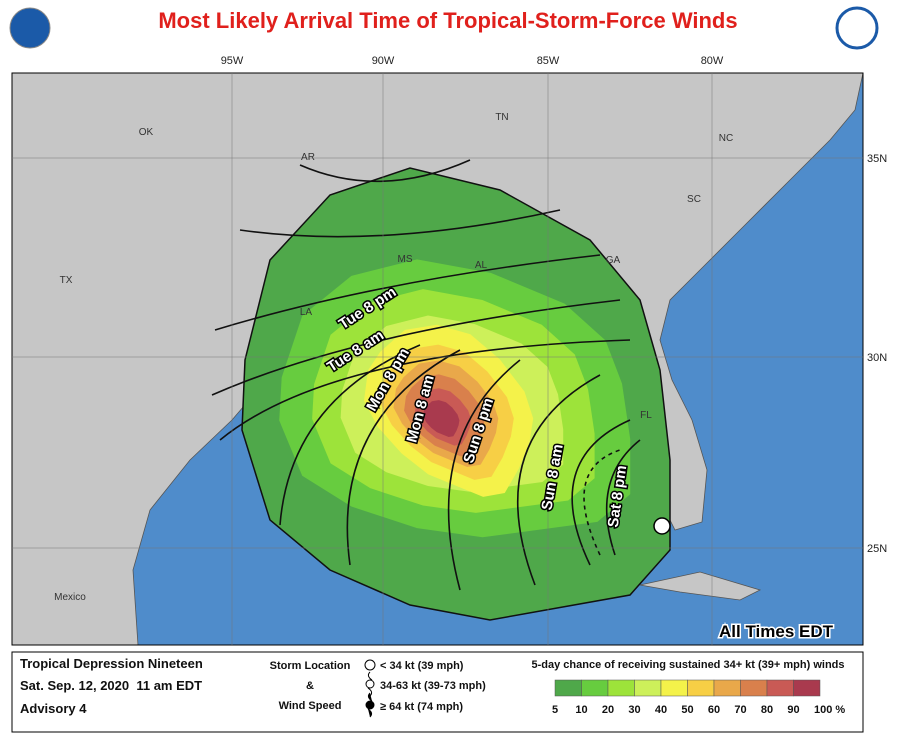 The height and width of the screenshot is (741, 897). What do you see at coordinates (53, 708) in the screenshot?
I see `advisory: Advisory 4` at bounding box center [53, 708].